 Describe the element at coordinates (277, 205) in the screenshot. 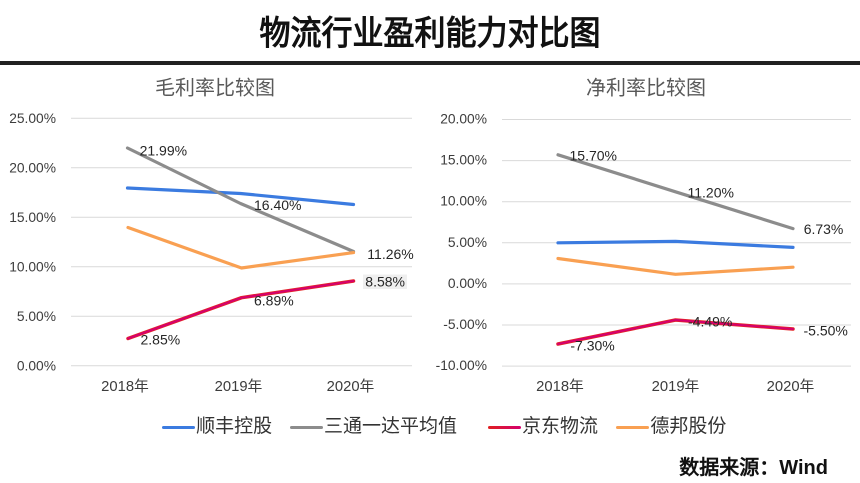

I see `svg-text: 16.40%` at that location.